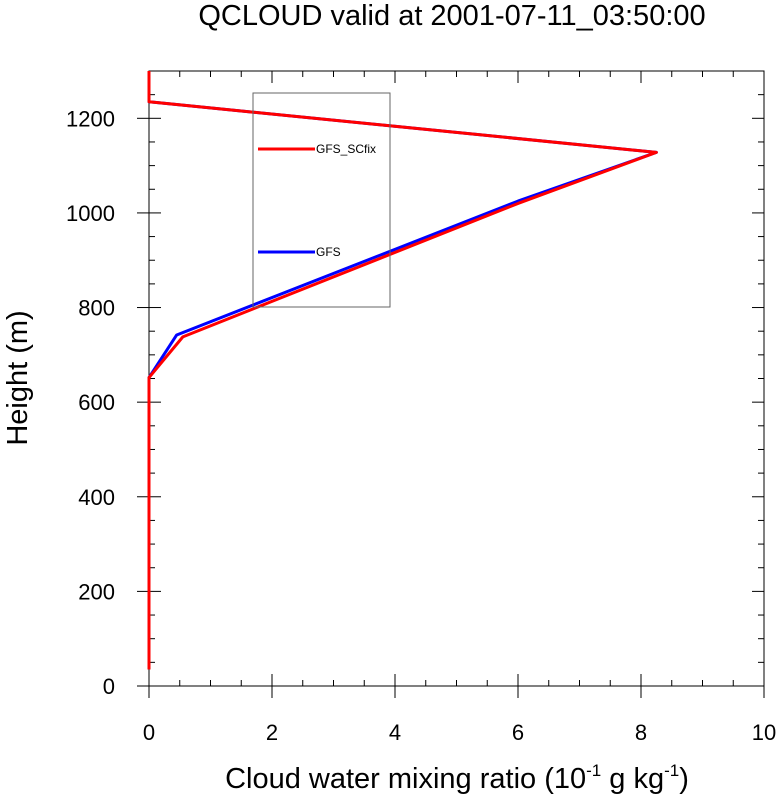  What do you see at coordinates (405, 779) in the screenshot?
I see `x-axis-label-main: Cloud water mixing ratio (10` at bounding box center [405, 779].